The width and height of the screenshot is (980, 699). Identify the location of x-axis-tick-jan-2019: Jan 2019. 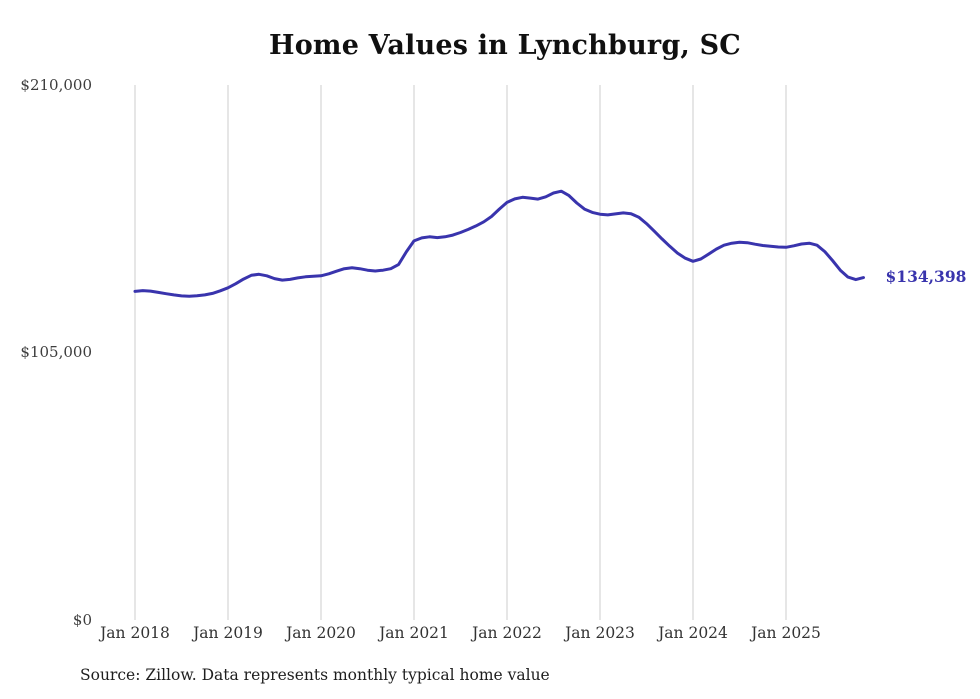
(228, 633).